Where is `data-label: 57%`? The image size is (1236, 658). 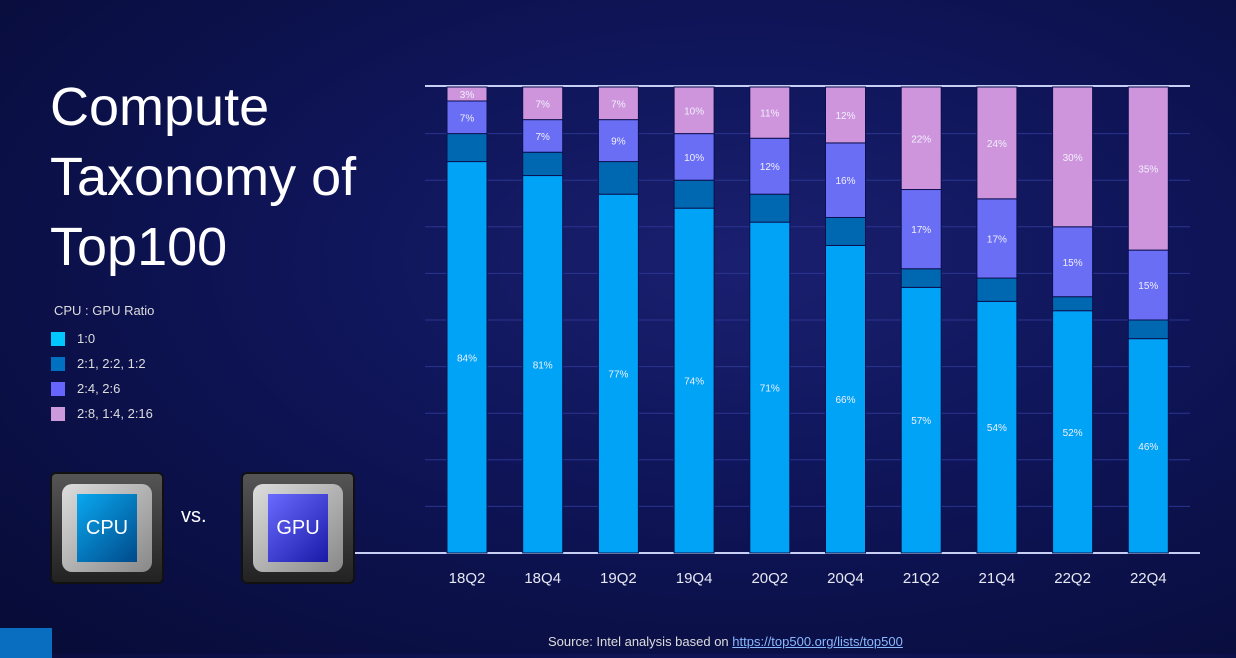 data-label: 57% is located at coordinates (921, 421).